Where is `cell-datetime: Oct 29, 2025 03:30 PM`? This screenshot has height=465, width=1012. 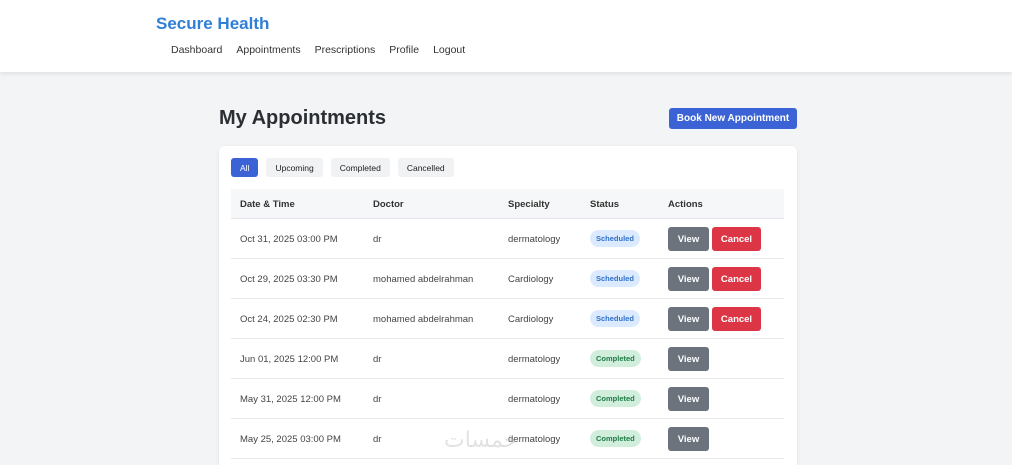 cell-datetime: Oct 29, 2025 03:30 PM is located at coordinates (289, 279).